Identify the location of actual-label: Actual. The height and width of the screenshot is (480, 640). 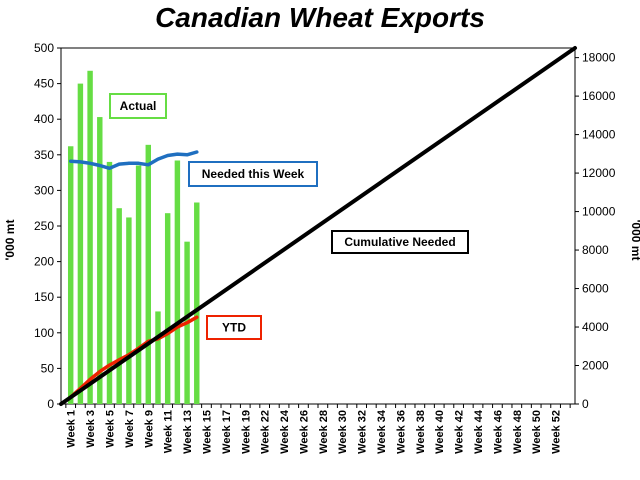
(138, 106).